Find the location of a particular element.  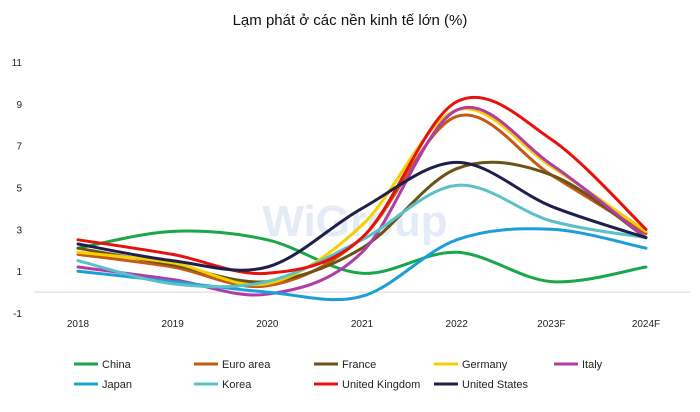

y-tick-label: -1 is located at coordinates (17, 314).